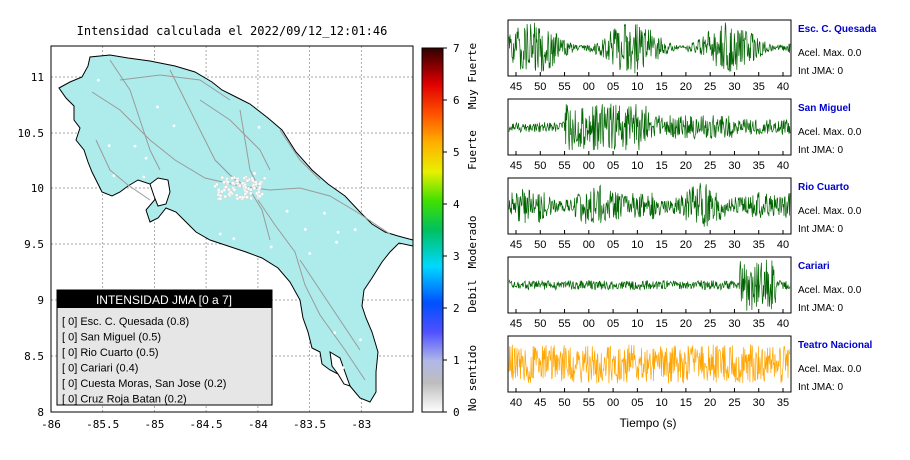 Image resolution: width=910 pixels, height=460 pixels. Describe the element at coordinates (125, 322) in the screenshot. I see `legend-item: [ 0] Esc. C. Quesada (0.8)` at that location.